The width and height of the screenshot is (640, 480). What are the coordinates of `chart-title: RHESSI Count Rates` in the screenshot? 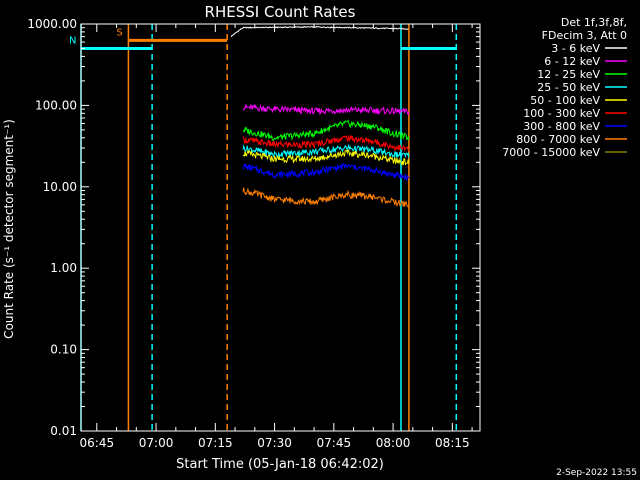 It's located at (280, 12).